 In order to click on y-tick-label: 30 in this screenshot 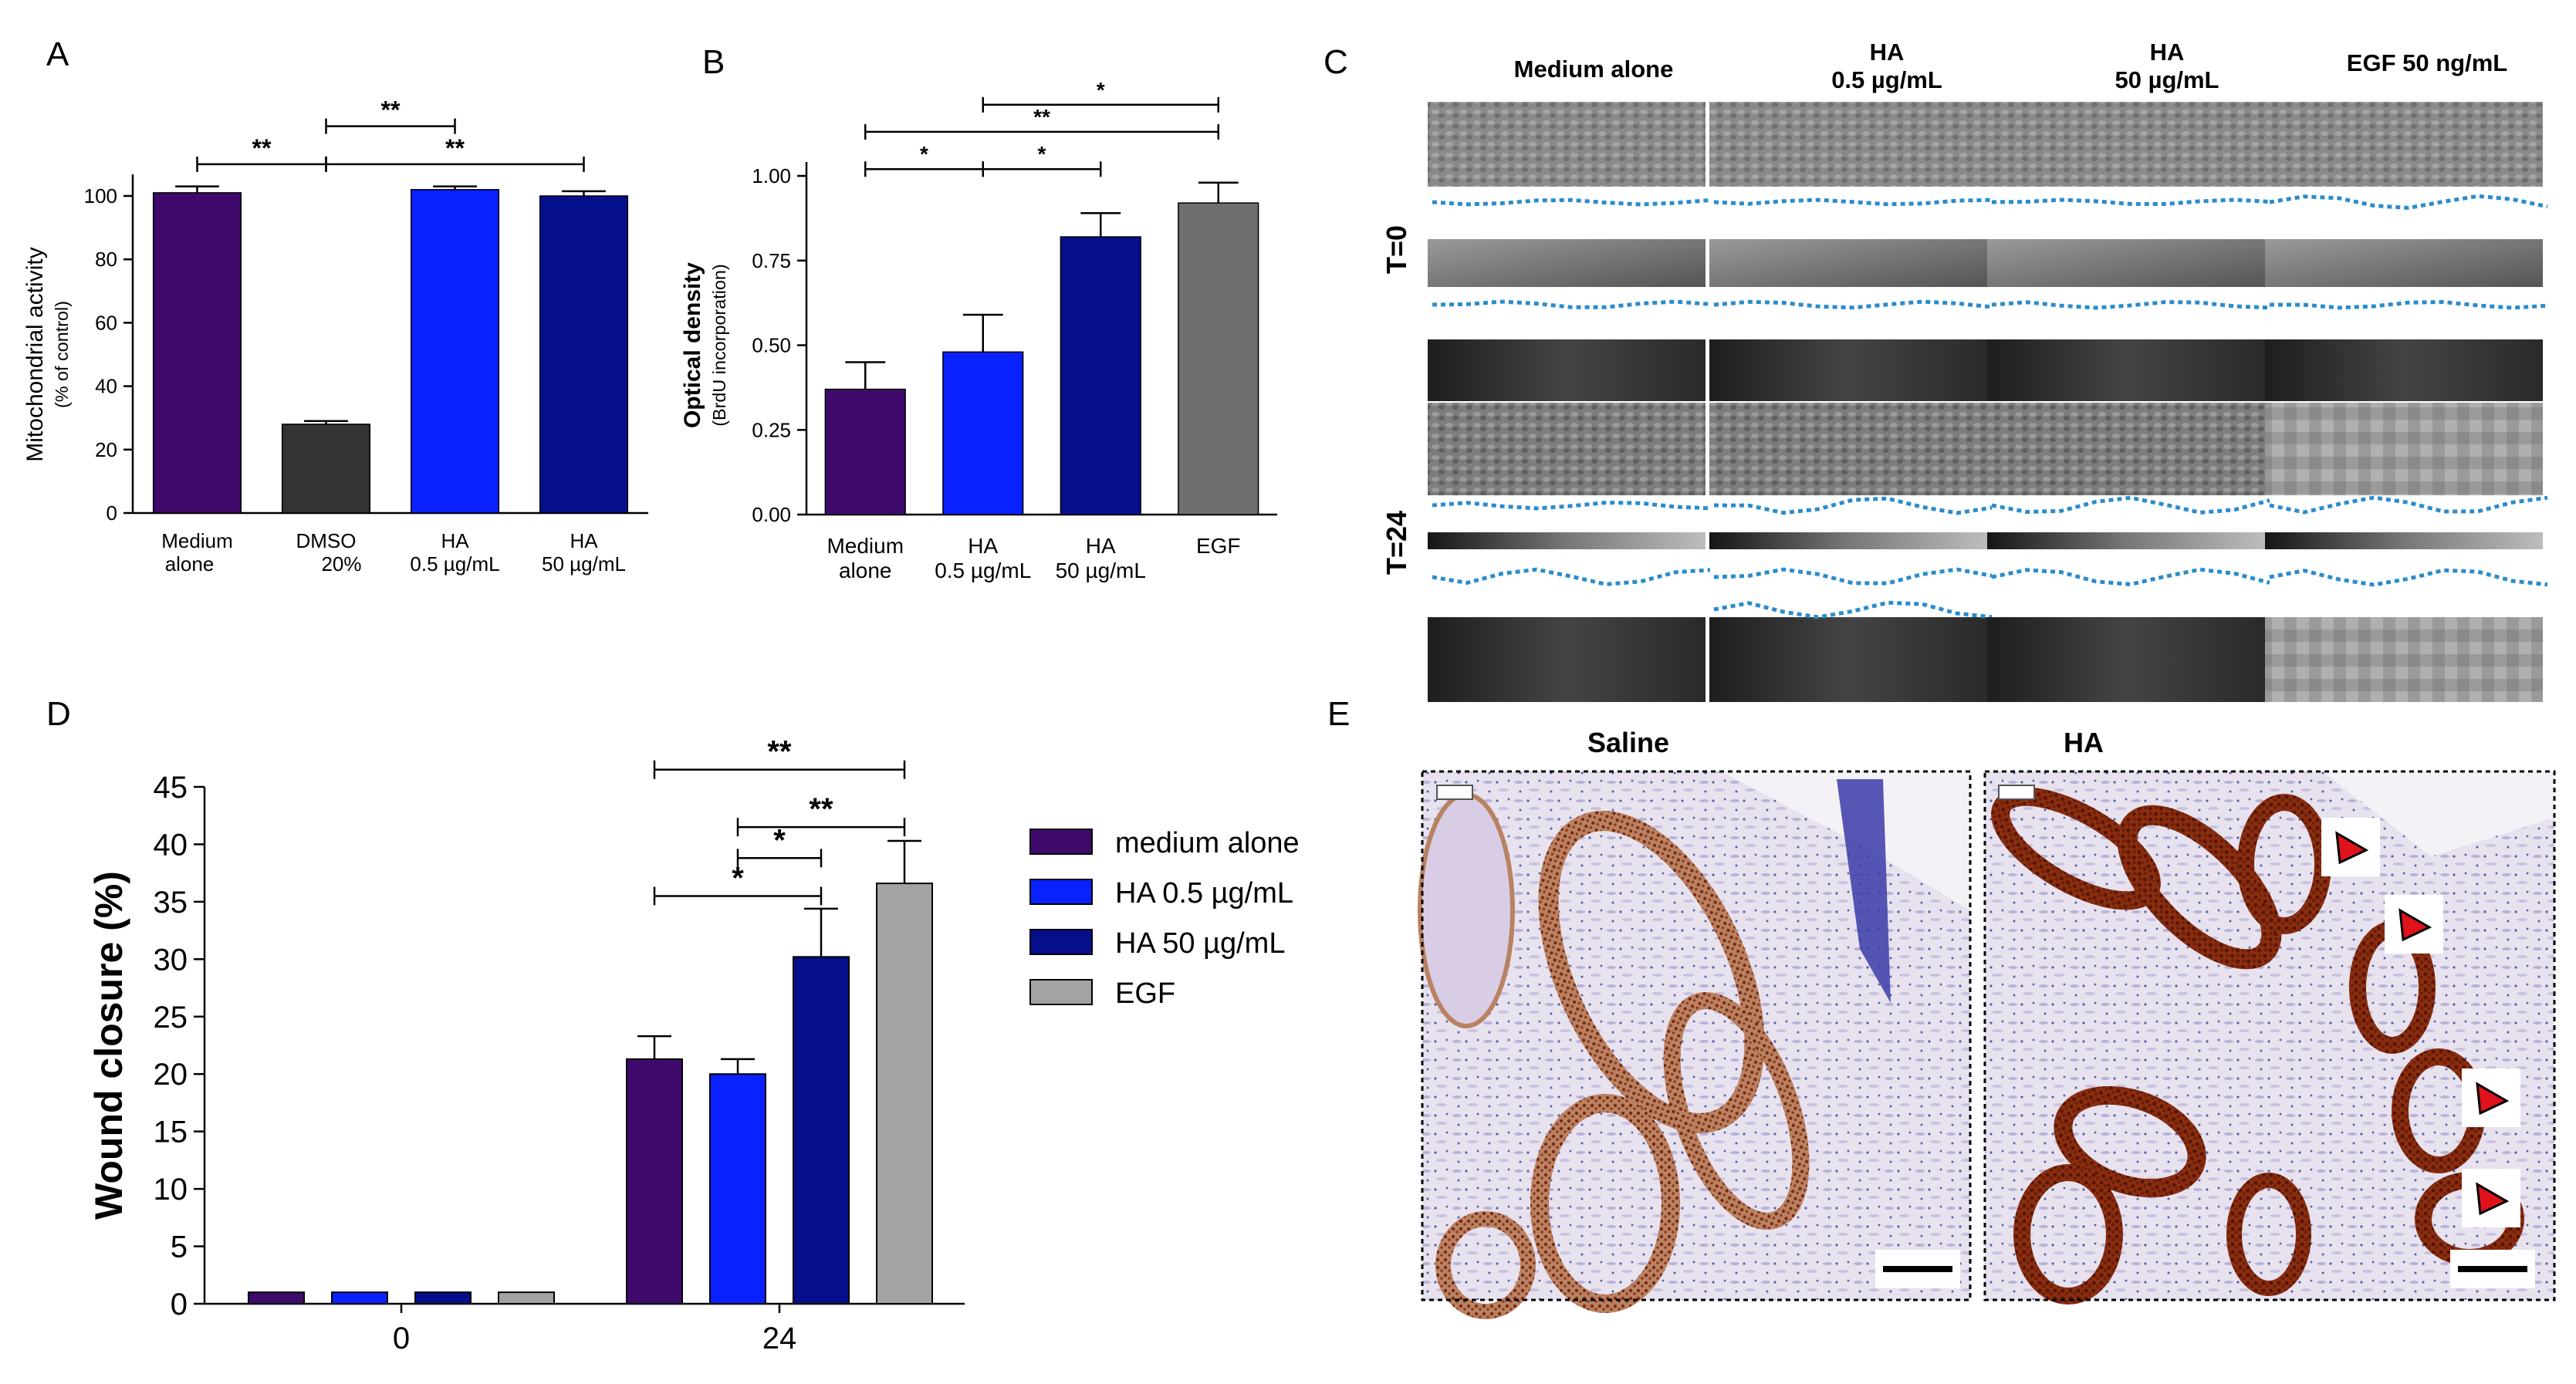, I will do `click(171, 960)`.